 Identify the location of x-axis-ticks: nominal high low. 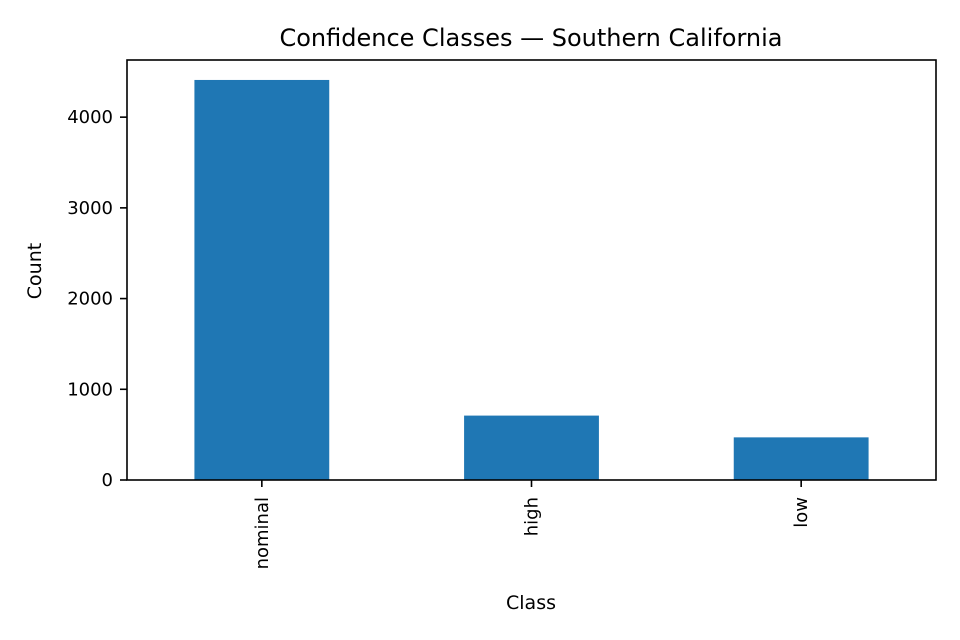
(532, 524).